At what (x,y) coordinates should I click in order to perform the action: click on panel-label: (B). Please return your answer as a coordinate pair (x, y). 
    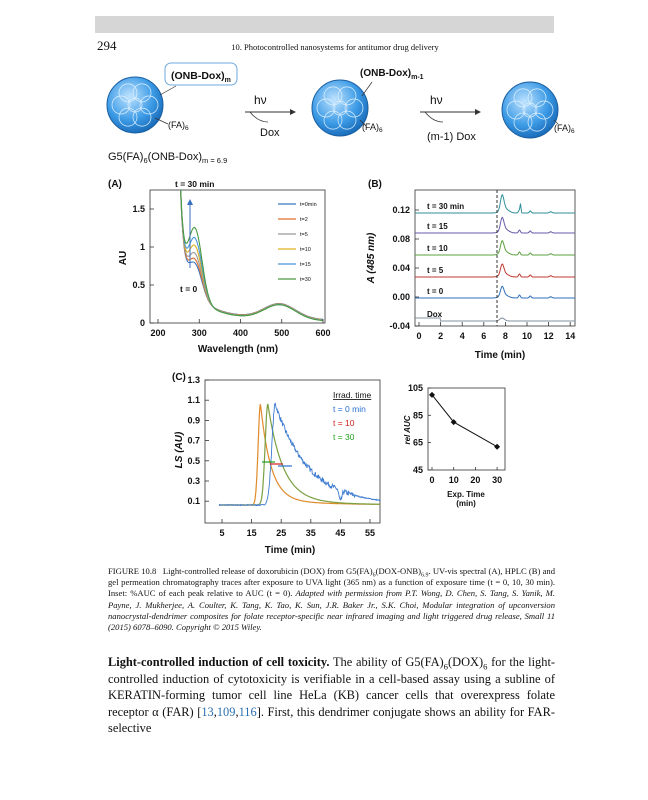
    Looking at the image, I should click on (375, 184).